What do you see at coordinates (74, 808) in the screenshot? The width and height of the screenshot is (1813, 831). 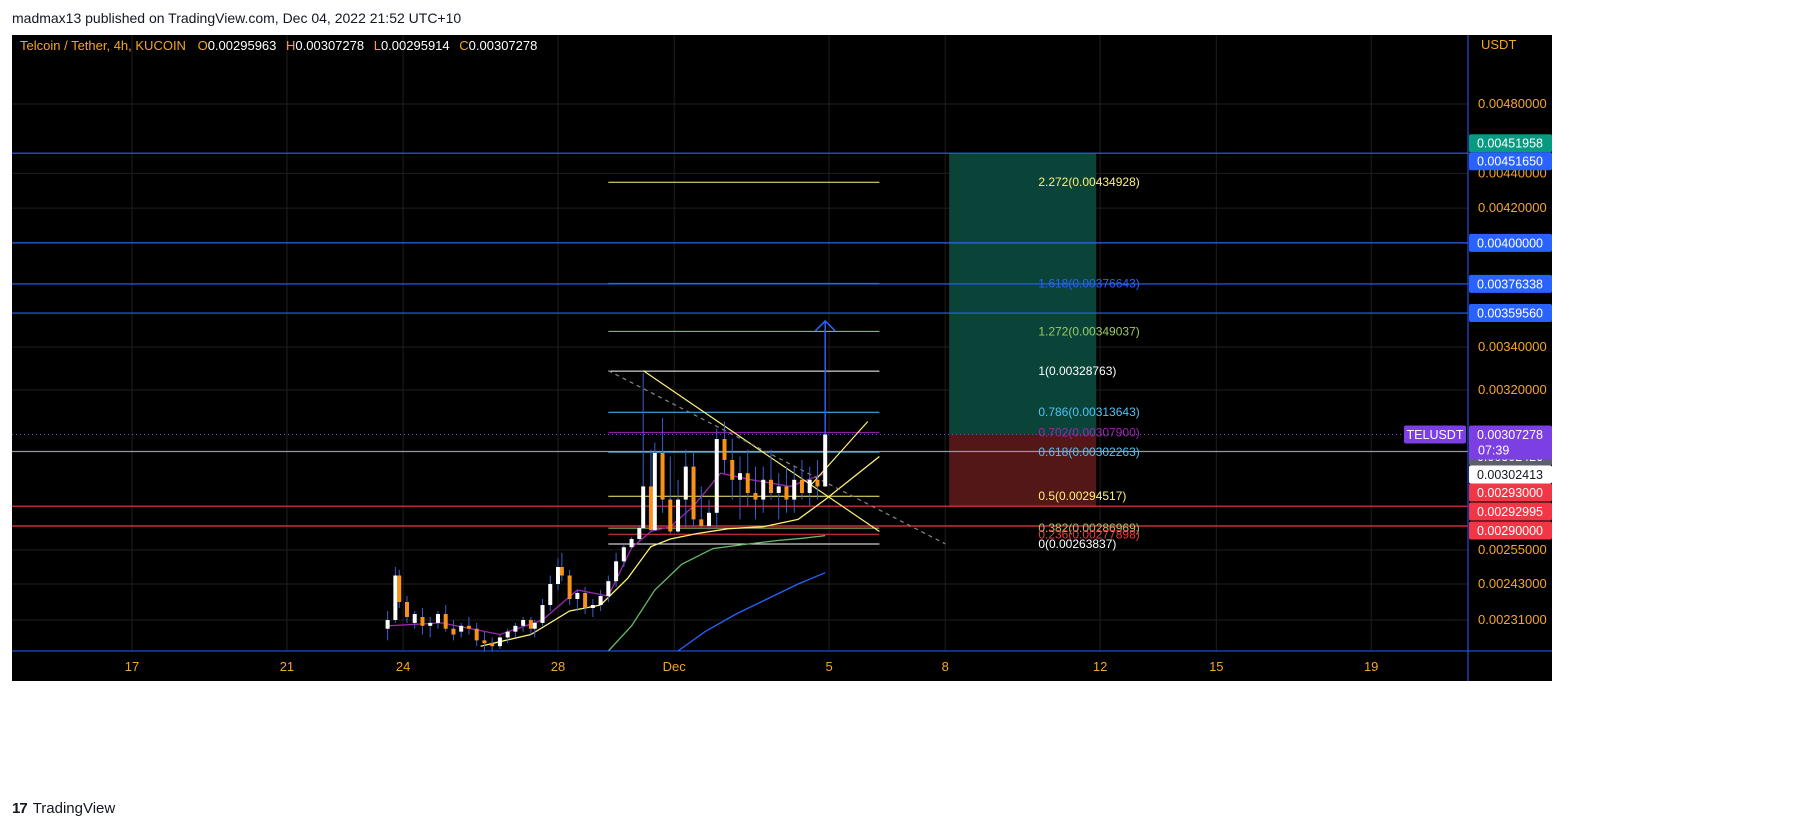 I see `brand-name: TradingView` at bounding box center [74, 808].